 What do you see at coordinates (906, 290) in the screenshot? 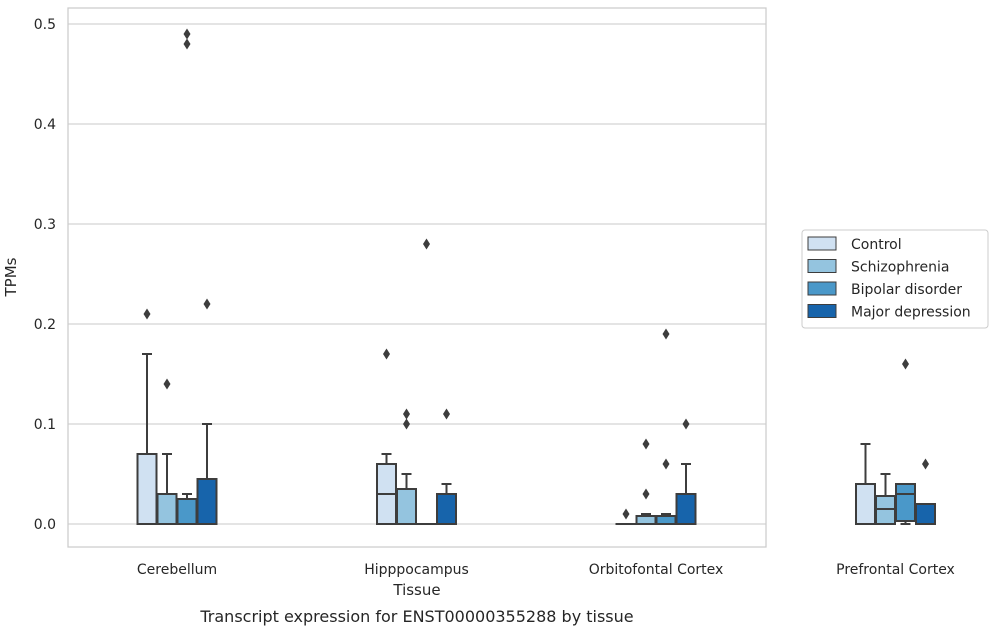
I see `legend-label: Bipolar disorder` at bounding box center [906, 290].